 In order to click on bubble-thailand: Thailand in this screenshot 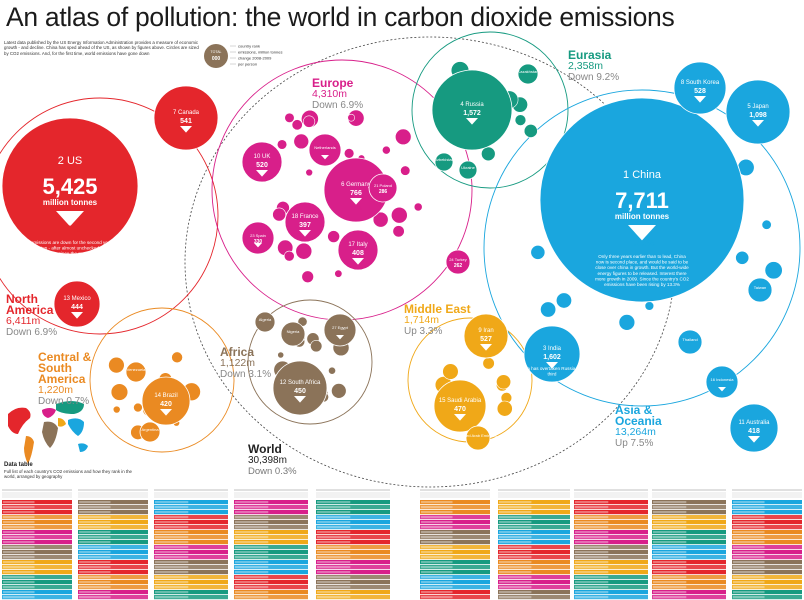, I will do `click(690, 342)`.